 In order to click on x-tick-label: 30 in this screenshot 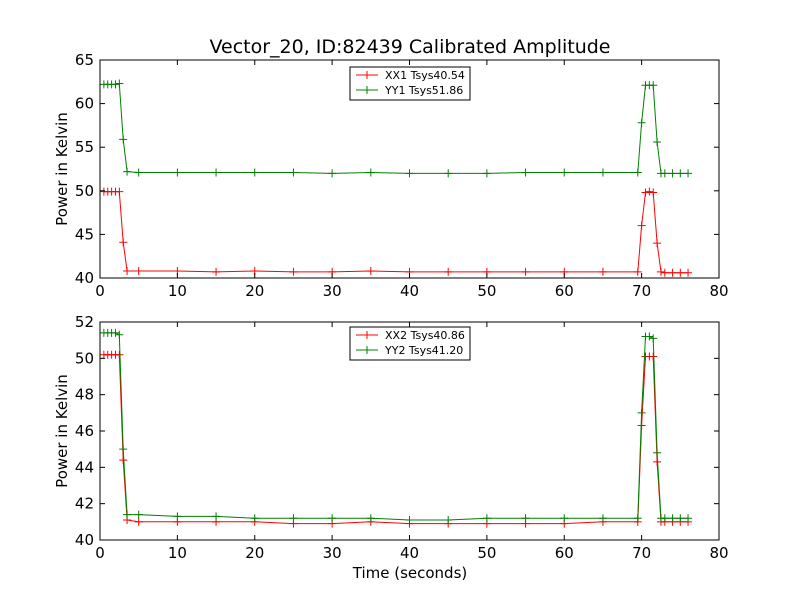, I will do `click(332, 291)`.